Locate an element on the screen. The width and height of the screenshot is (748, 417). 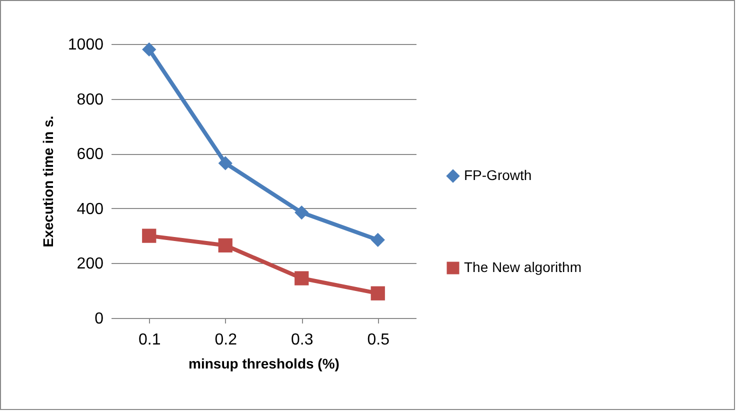
y-tick-label: 600 is located at coordinates (90, 155).